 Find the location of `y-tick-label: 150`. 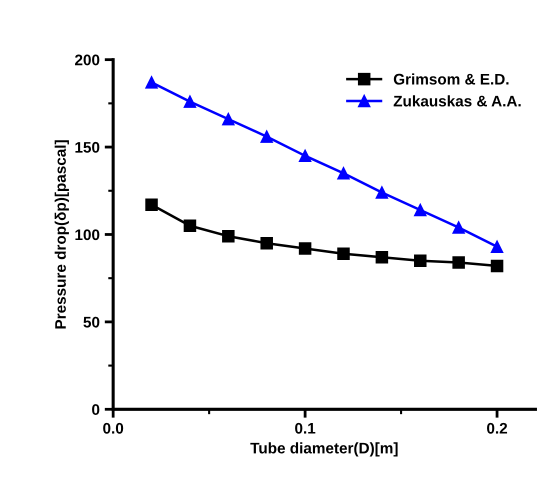

y-tick-label: 150 is located at coordinates (87, 147).